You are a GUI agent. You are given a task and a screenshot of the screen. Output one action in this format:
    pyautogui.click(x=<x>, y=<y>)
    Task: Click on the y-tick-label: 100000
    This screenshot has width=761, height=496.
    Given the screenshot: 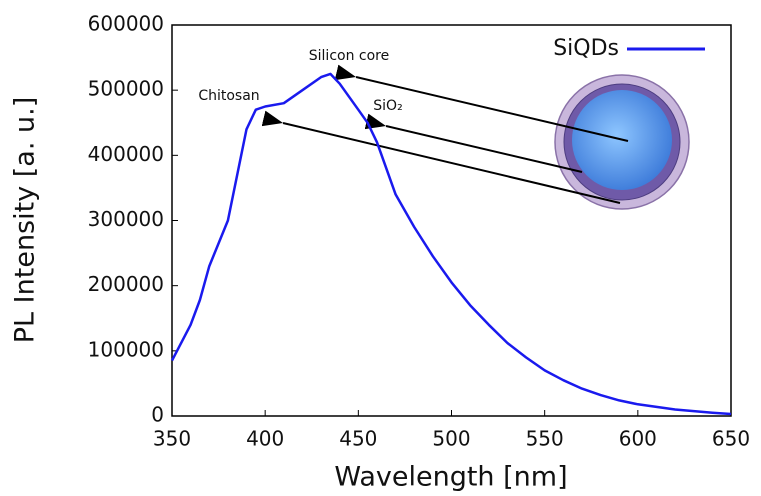 What is the action you would take?
    pyautogui.click(x=126, y=349)
    